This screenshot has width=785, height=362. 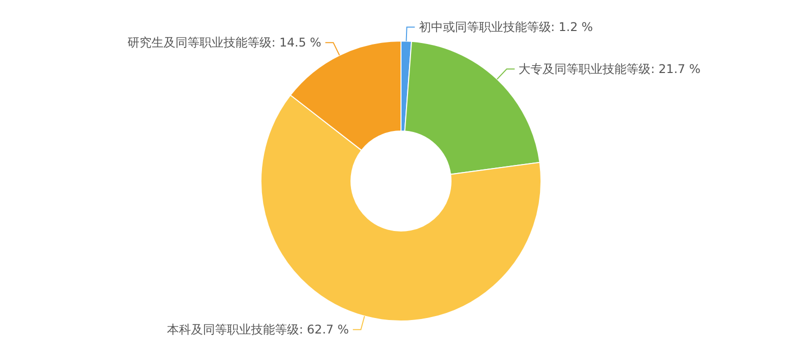 I want to click on slice-label: 初中或同等职业技能等级: 1.2 %, so click(x=505, y=27).